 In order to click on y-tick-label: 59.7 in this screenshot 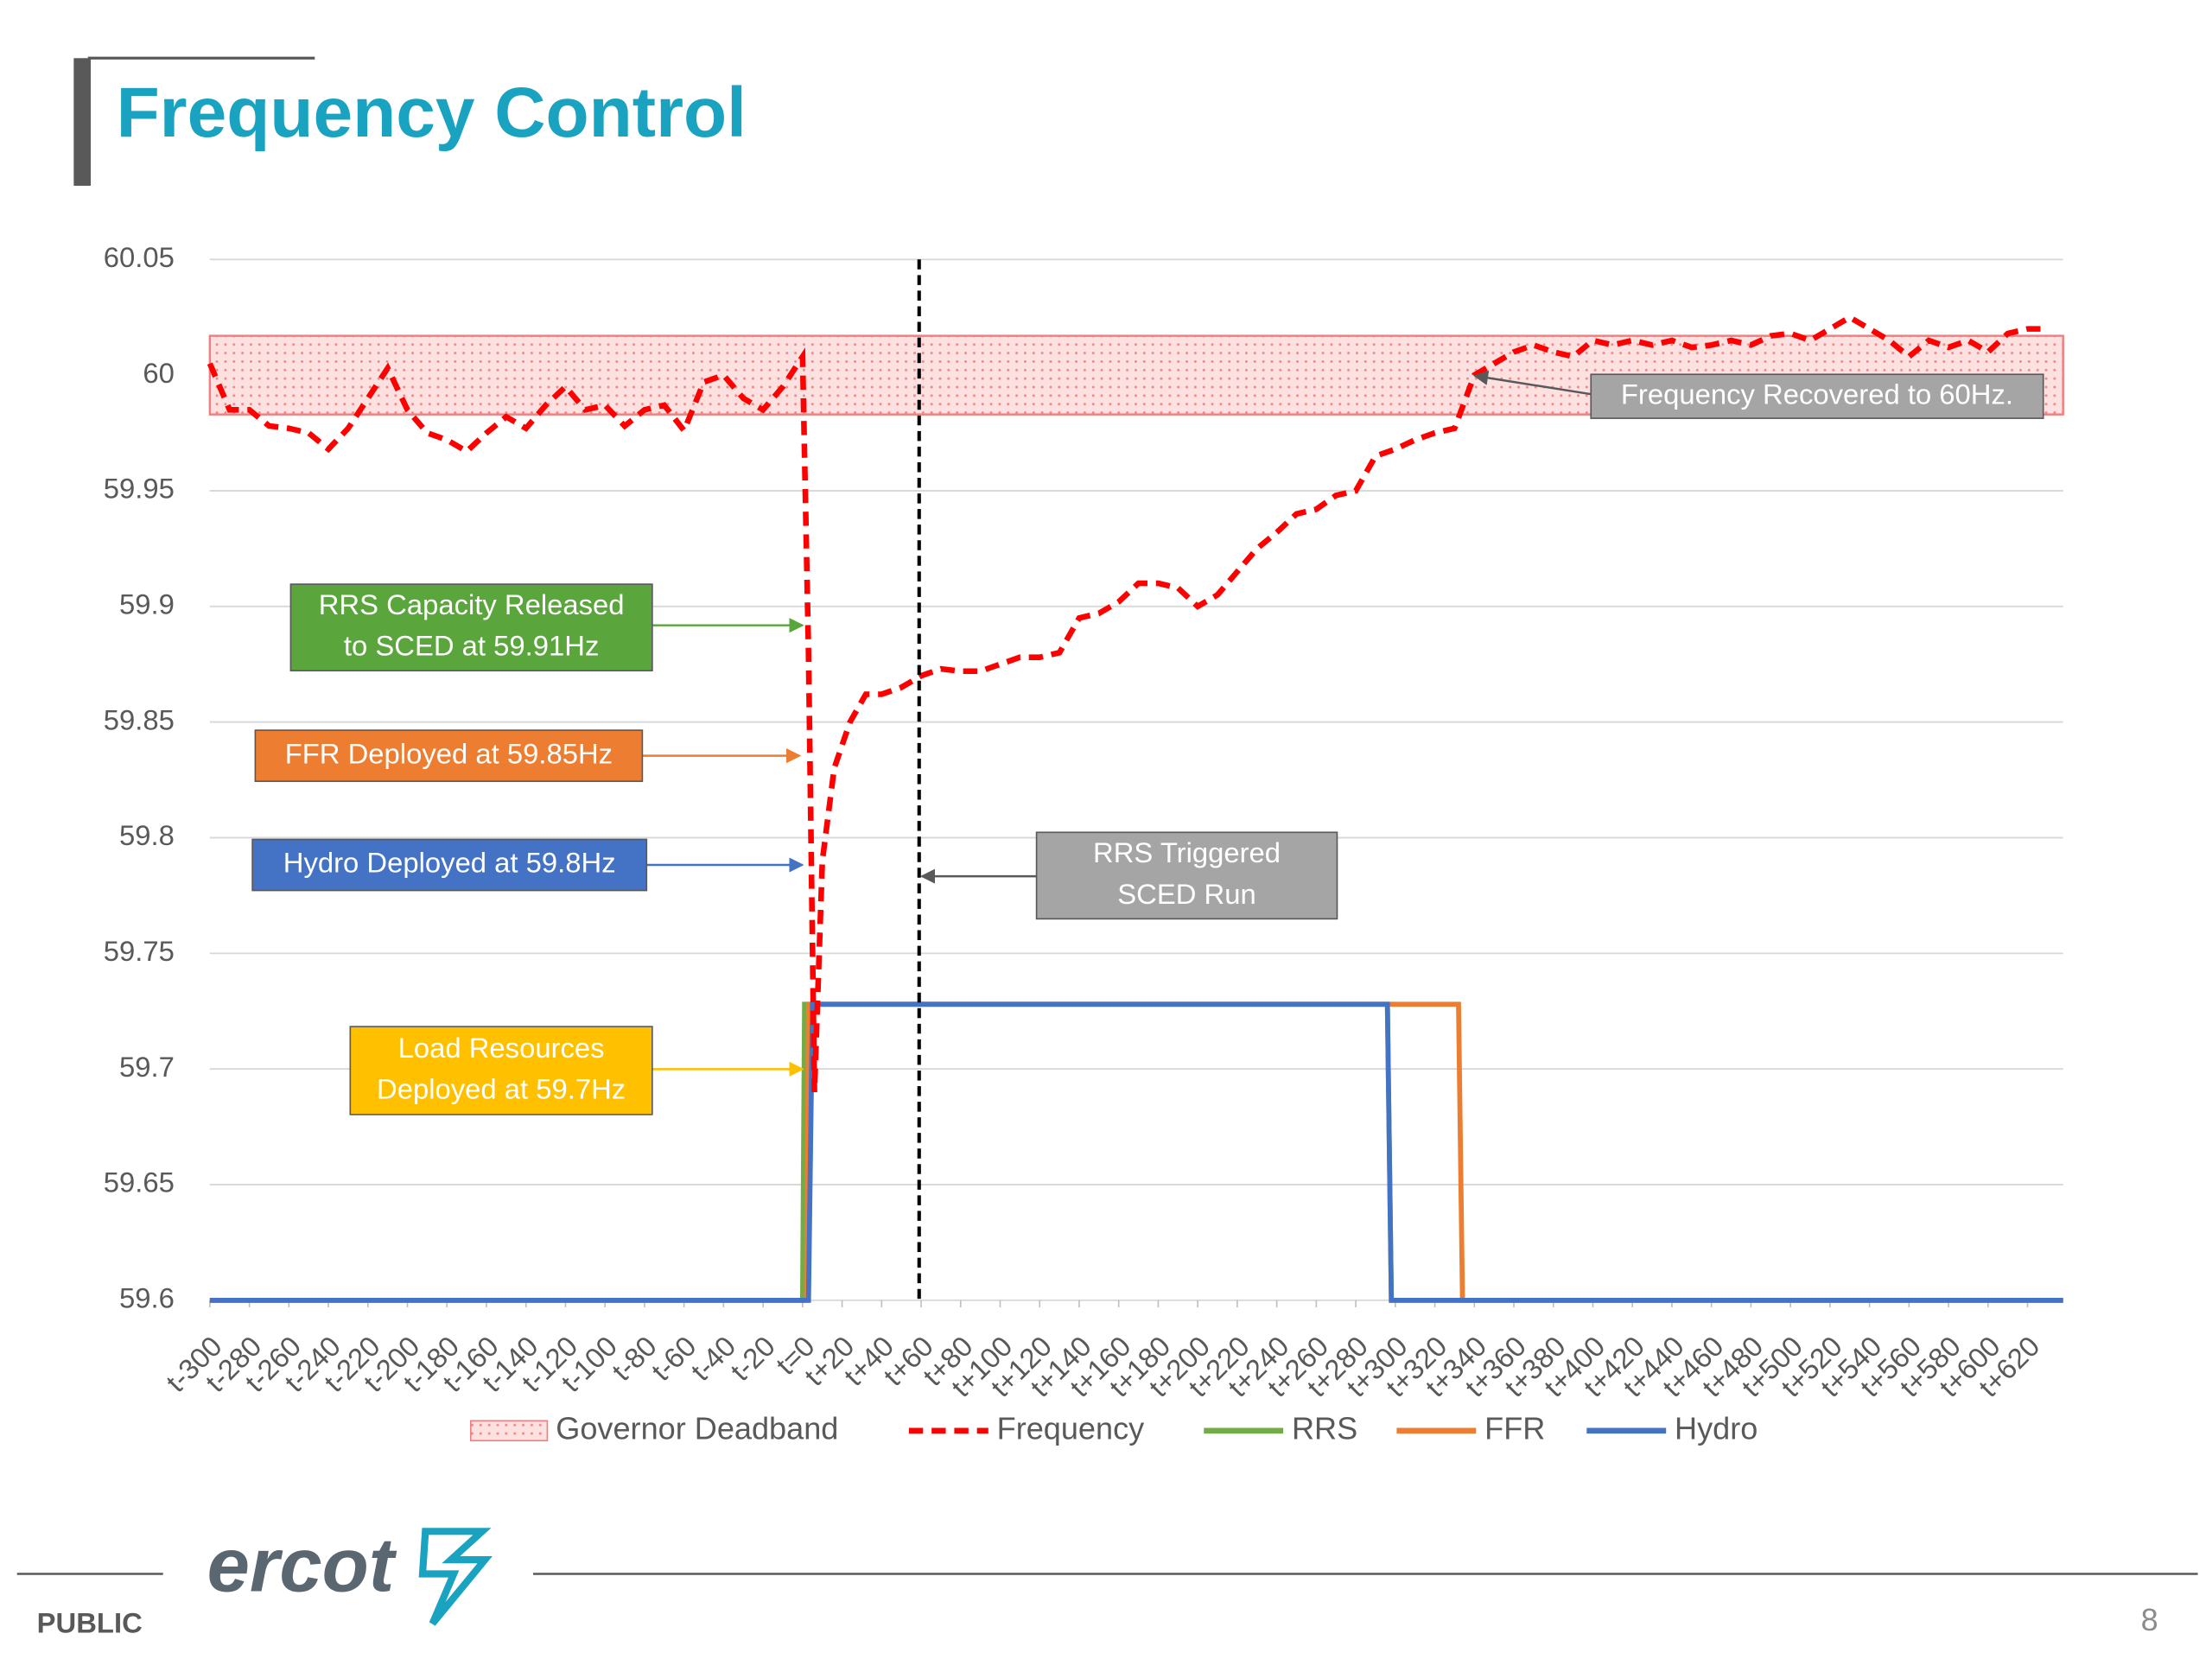, I will do `click(147, 1067)`.